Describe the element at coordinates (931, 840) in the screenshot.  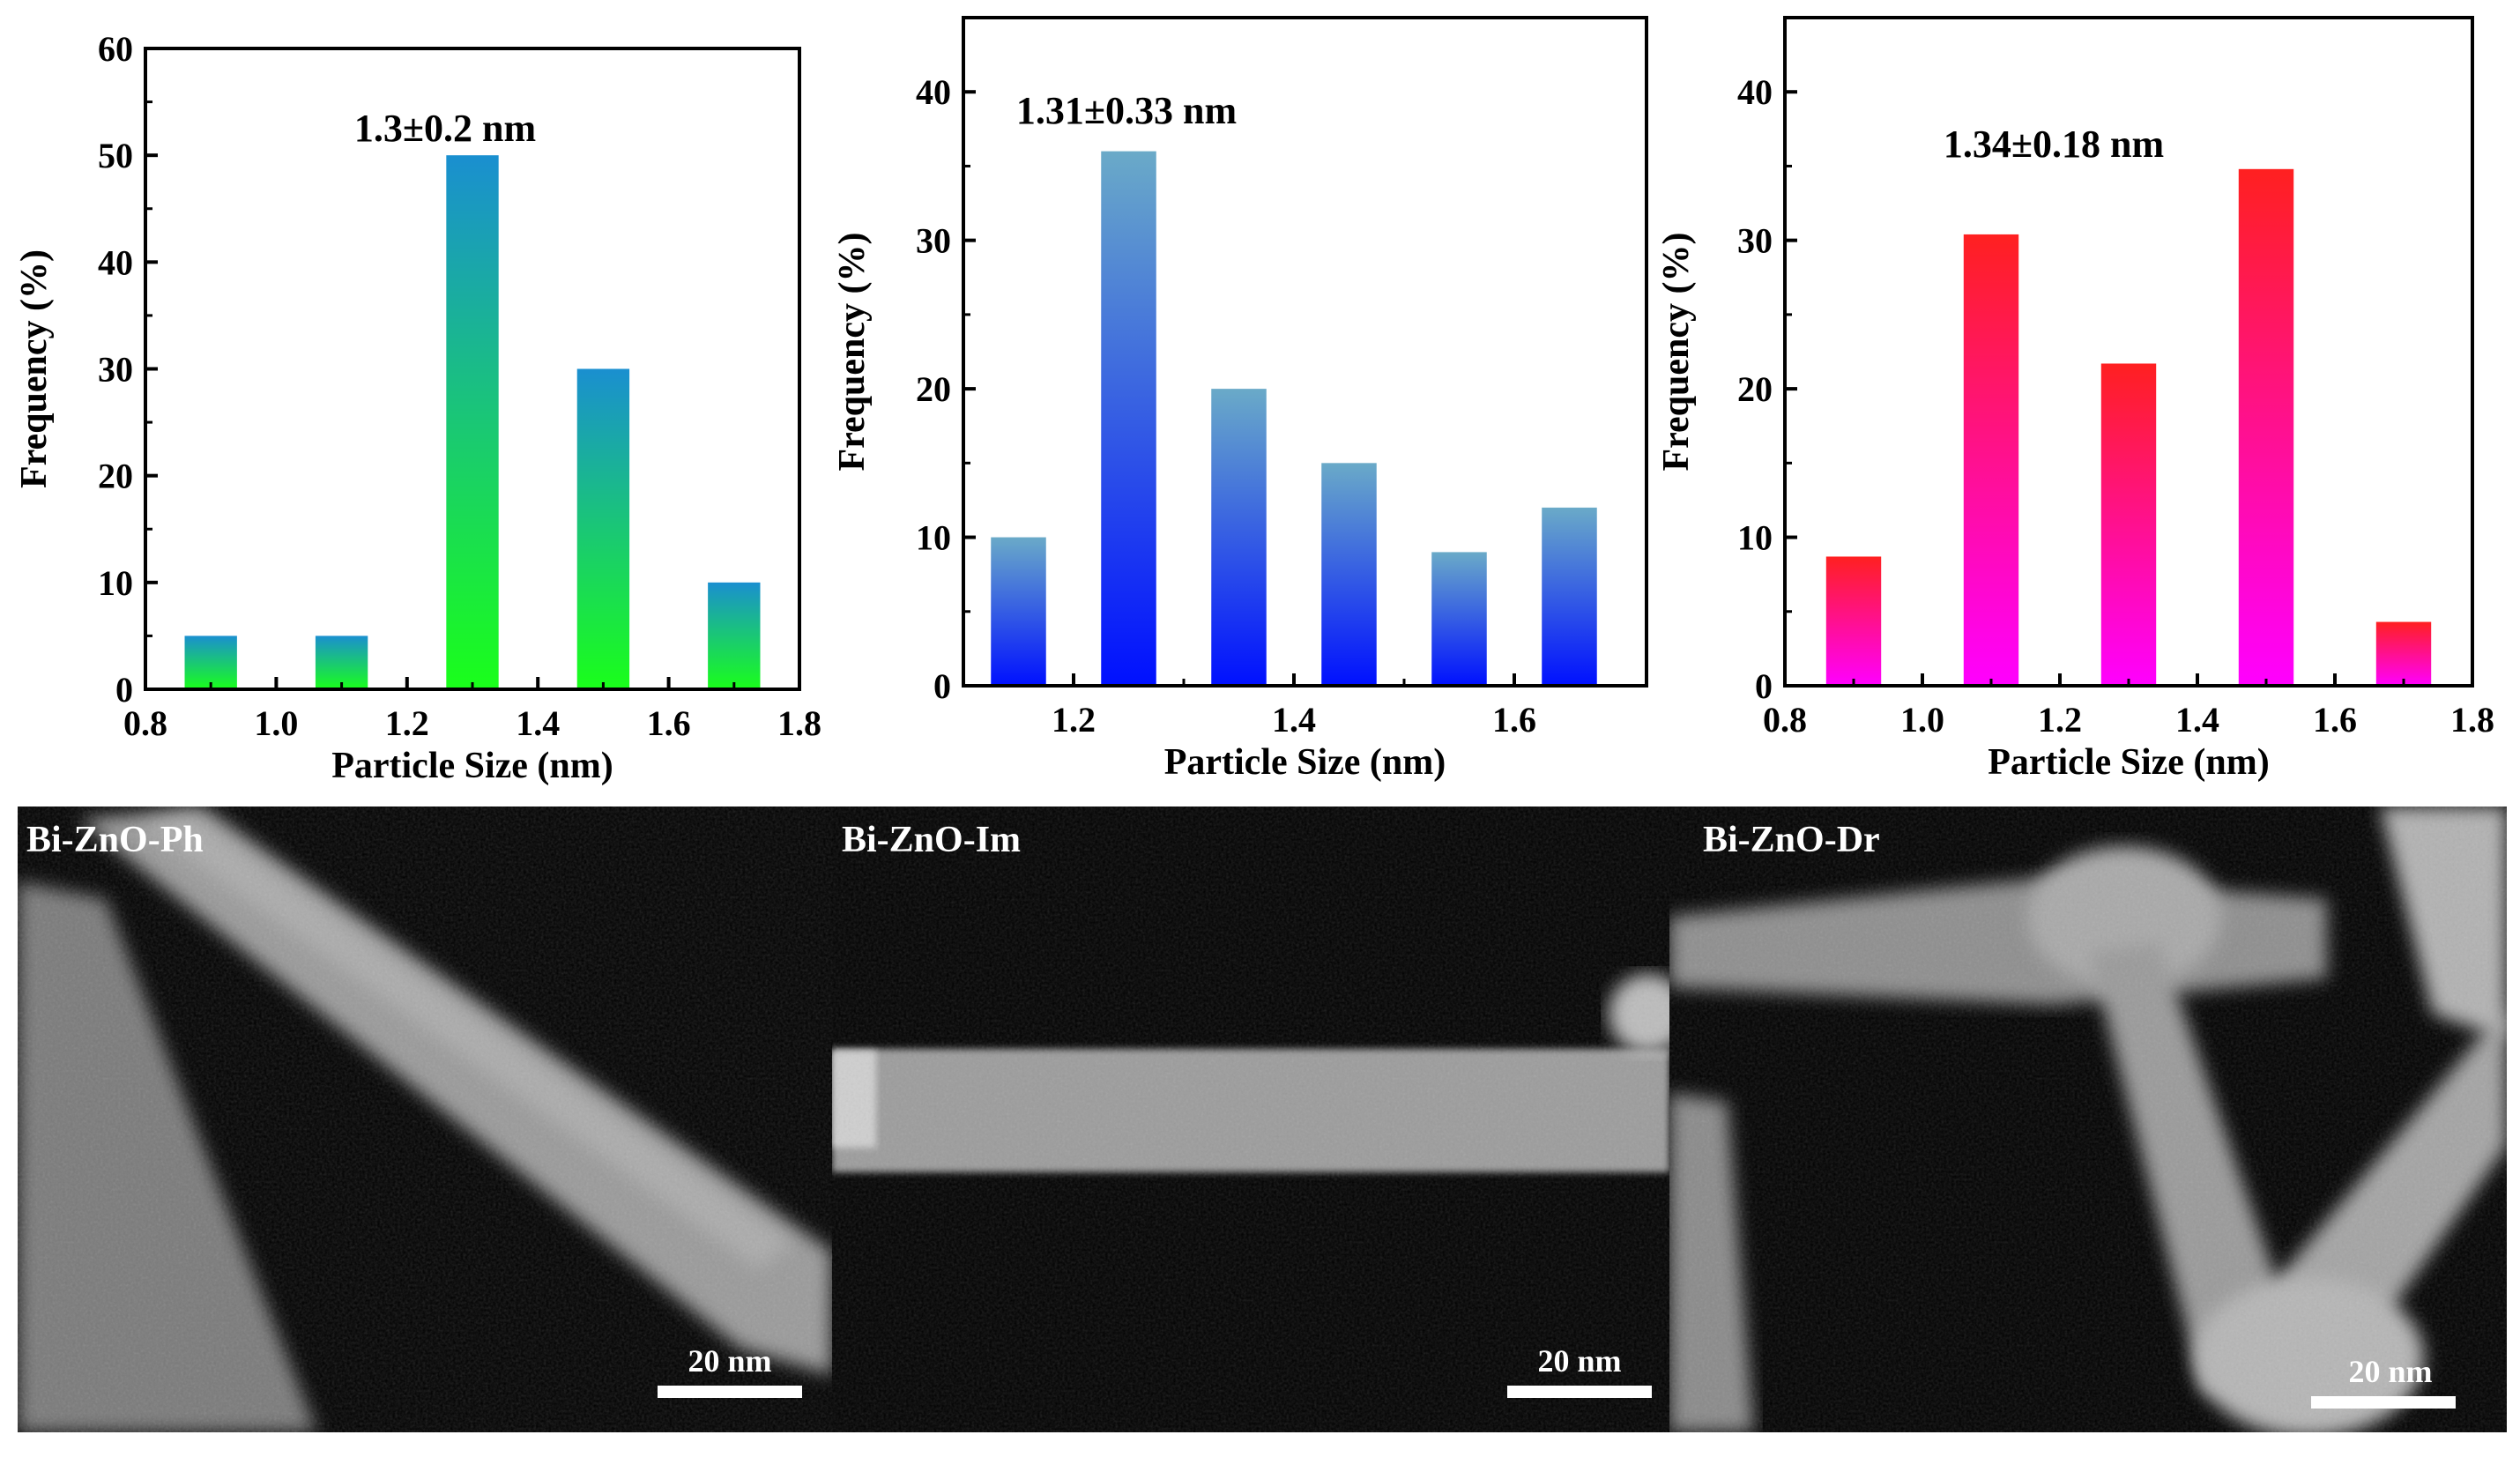
I see `micrograph-label-im: Bi-ZnO-Im` at that location.